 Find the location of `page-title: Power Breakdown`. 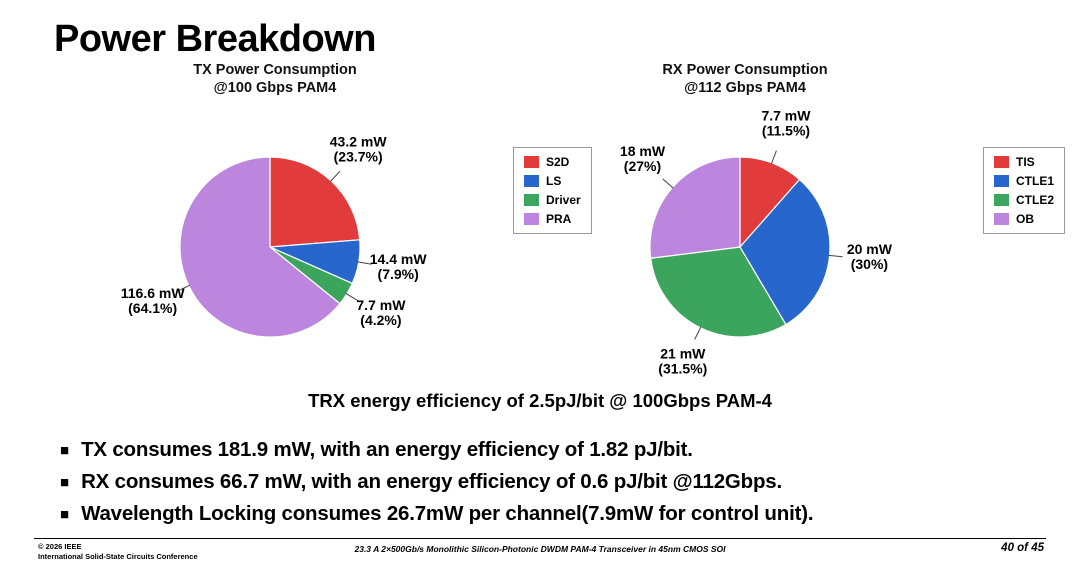

page-title: Power Breakdown is located at coordinates (215, 39).